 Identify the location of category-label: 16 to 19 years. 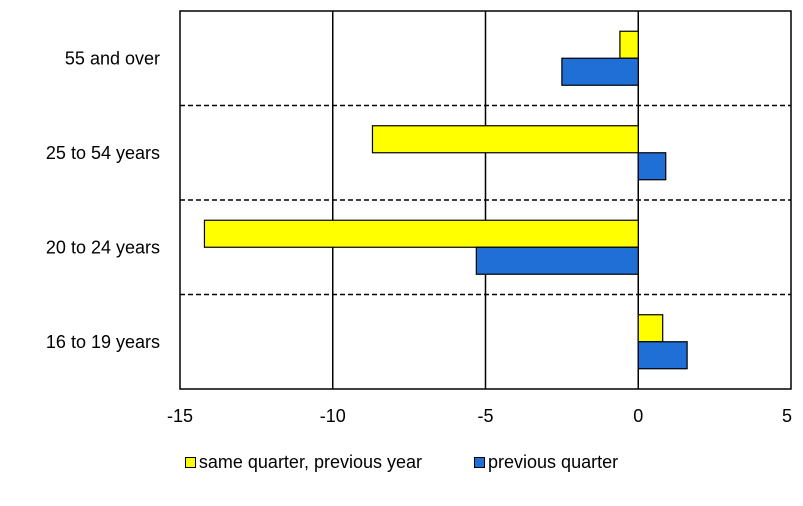
(103, 342).